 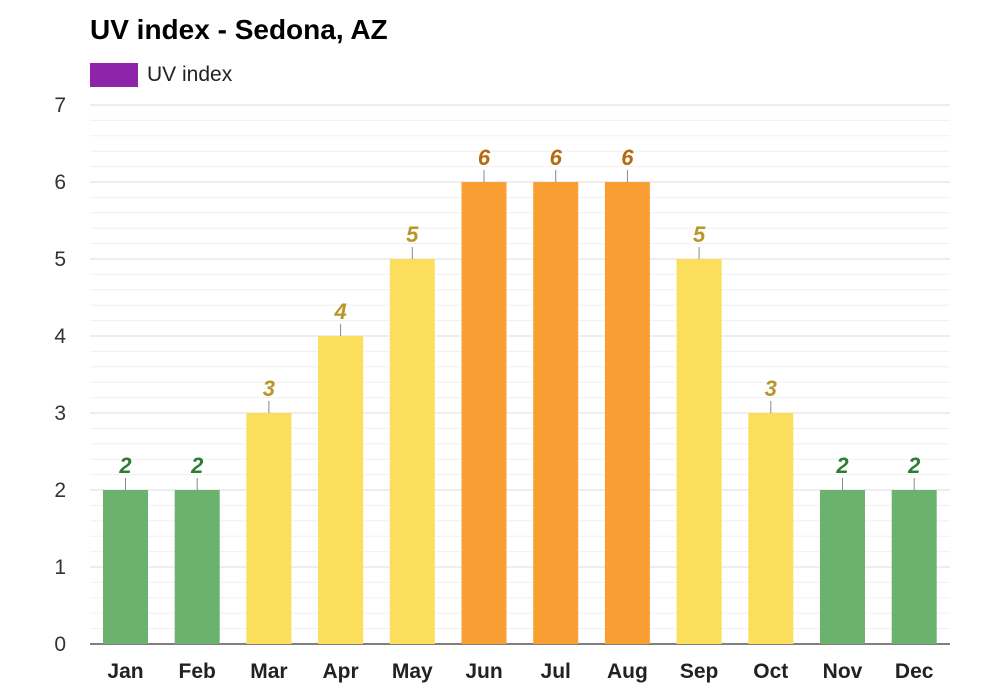 I want to click on x-tick-label-jan: Jan, so click(x=125, y=671).